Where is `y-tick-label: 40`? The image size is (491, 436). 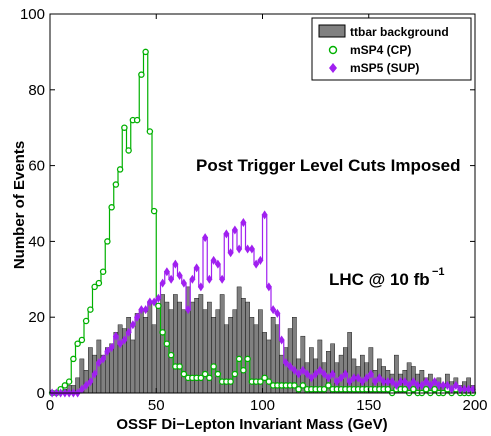 y-tick-label: 40 is located at coordinates (36, 241).